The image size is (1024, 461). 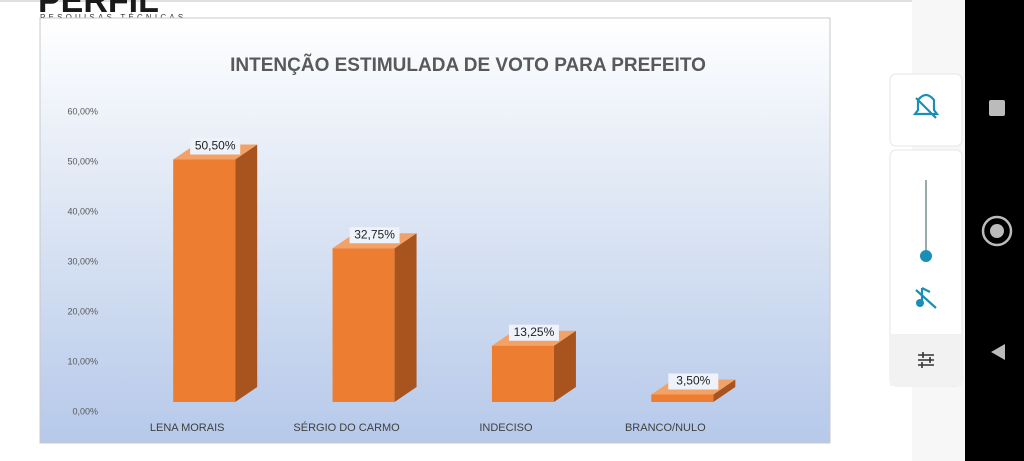 What do you see at coordinates (506, 428) in the screenshot?
I see `x-tick-label: INDECISO` at bounding box center [506, 428].